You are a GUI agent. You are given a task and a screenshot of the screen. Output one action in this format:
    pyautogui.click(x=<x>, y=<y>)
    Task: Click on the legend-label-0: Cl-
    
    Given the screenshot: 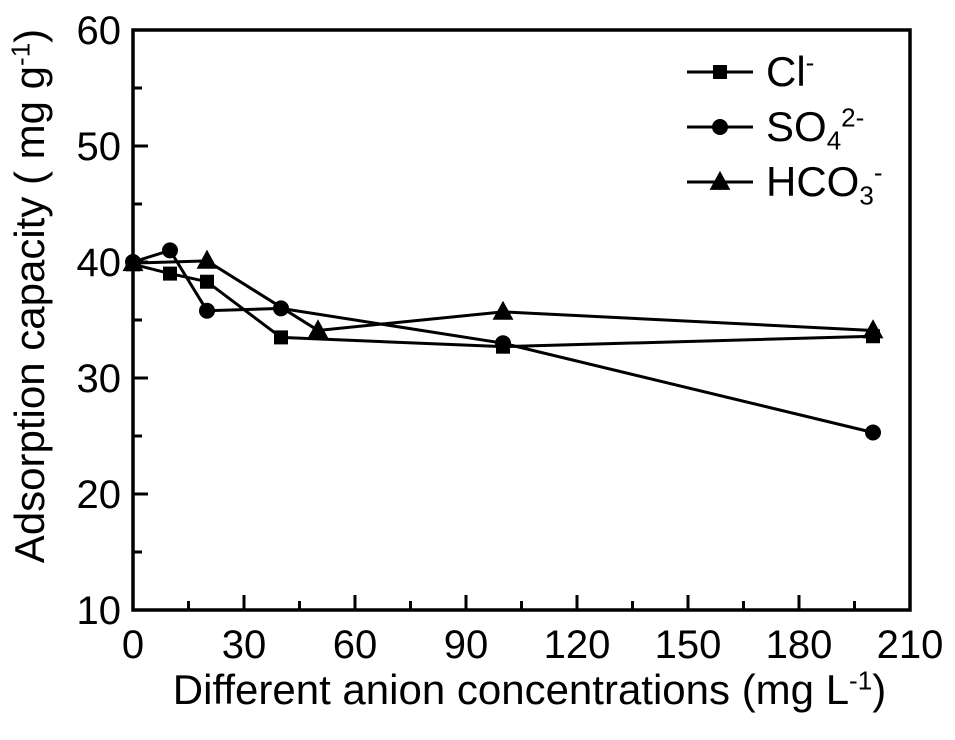 What is the action you would take?
    pyautogui.click(x=790, y=71)
    